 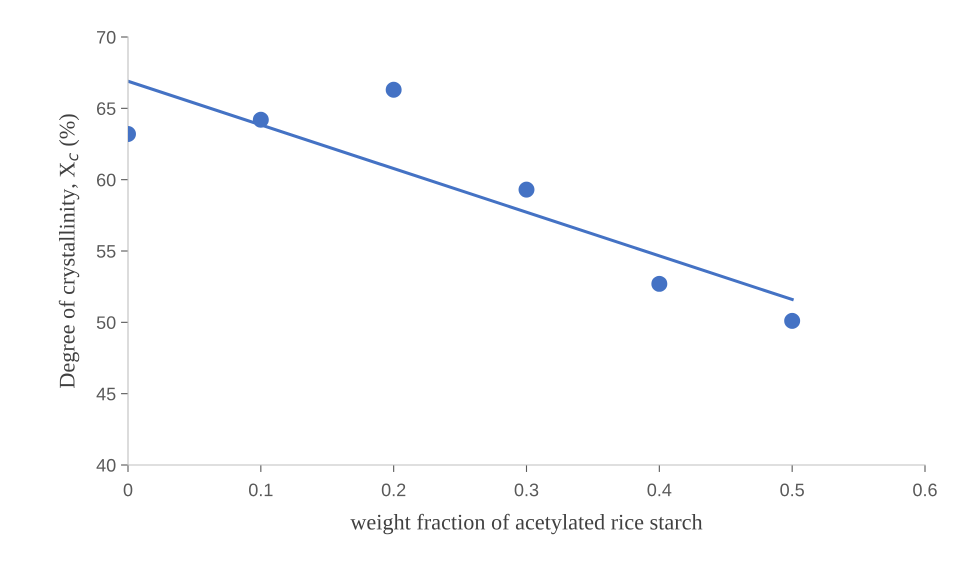 What do you see at coordinates (659, 490) in the screenshot?
I see `x-tick-label: 0.4` at bounding box center [659, 490].